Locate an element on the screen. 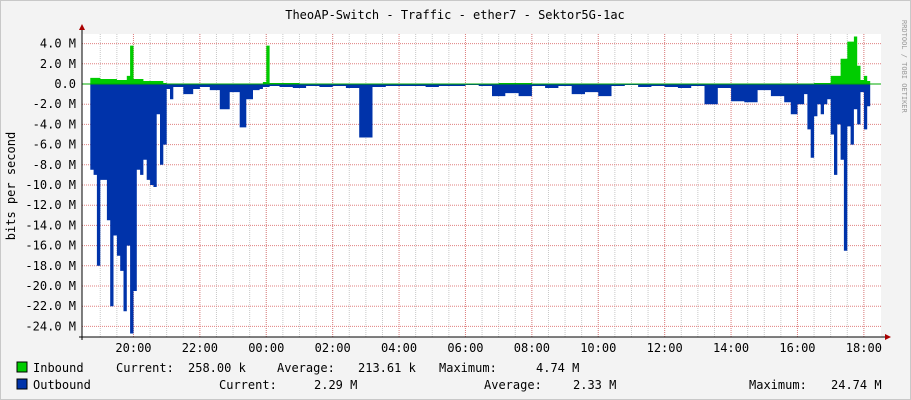 The width and height of the screenshot is (911, 400). y-tick-label: -10.0 M is located at coordinates (50, 185).